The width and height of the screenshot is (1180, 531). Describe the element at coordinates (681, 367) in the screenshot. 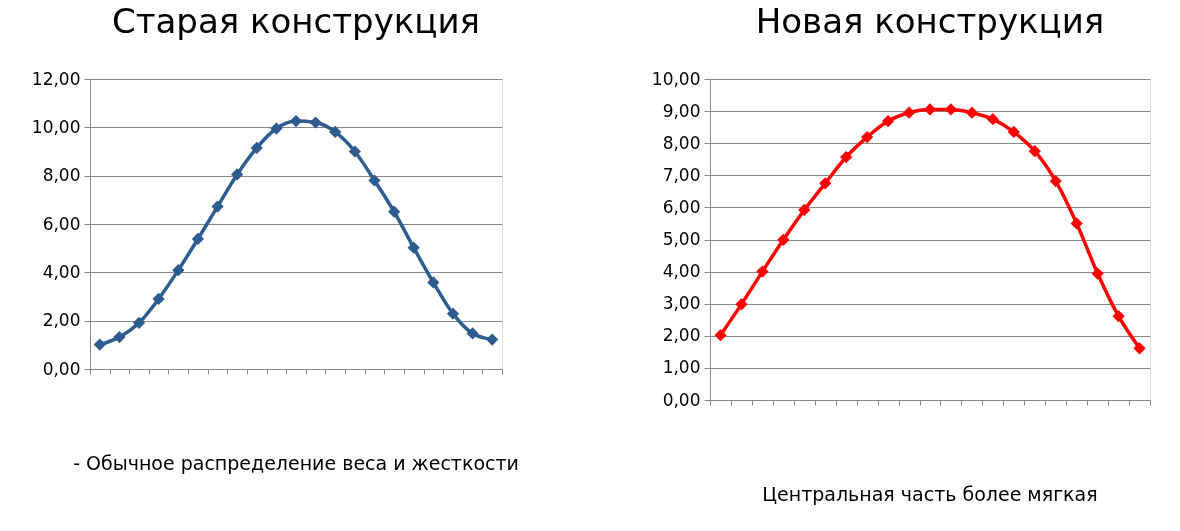

I see `y-tick-label: 1,00` at that location.